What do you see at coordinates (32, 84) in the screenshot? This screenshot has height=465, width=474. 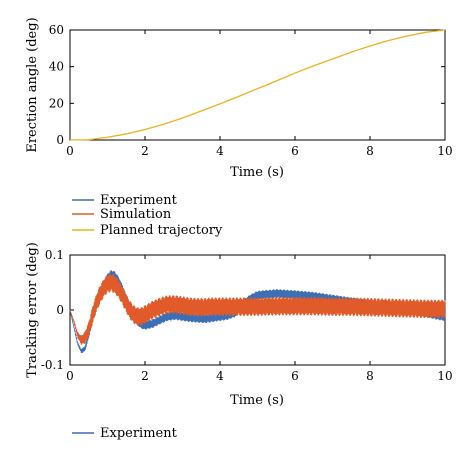 I see `y-axis-label: Erection angle (deg)` at bounding box center [32, 84].